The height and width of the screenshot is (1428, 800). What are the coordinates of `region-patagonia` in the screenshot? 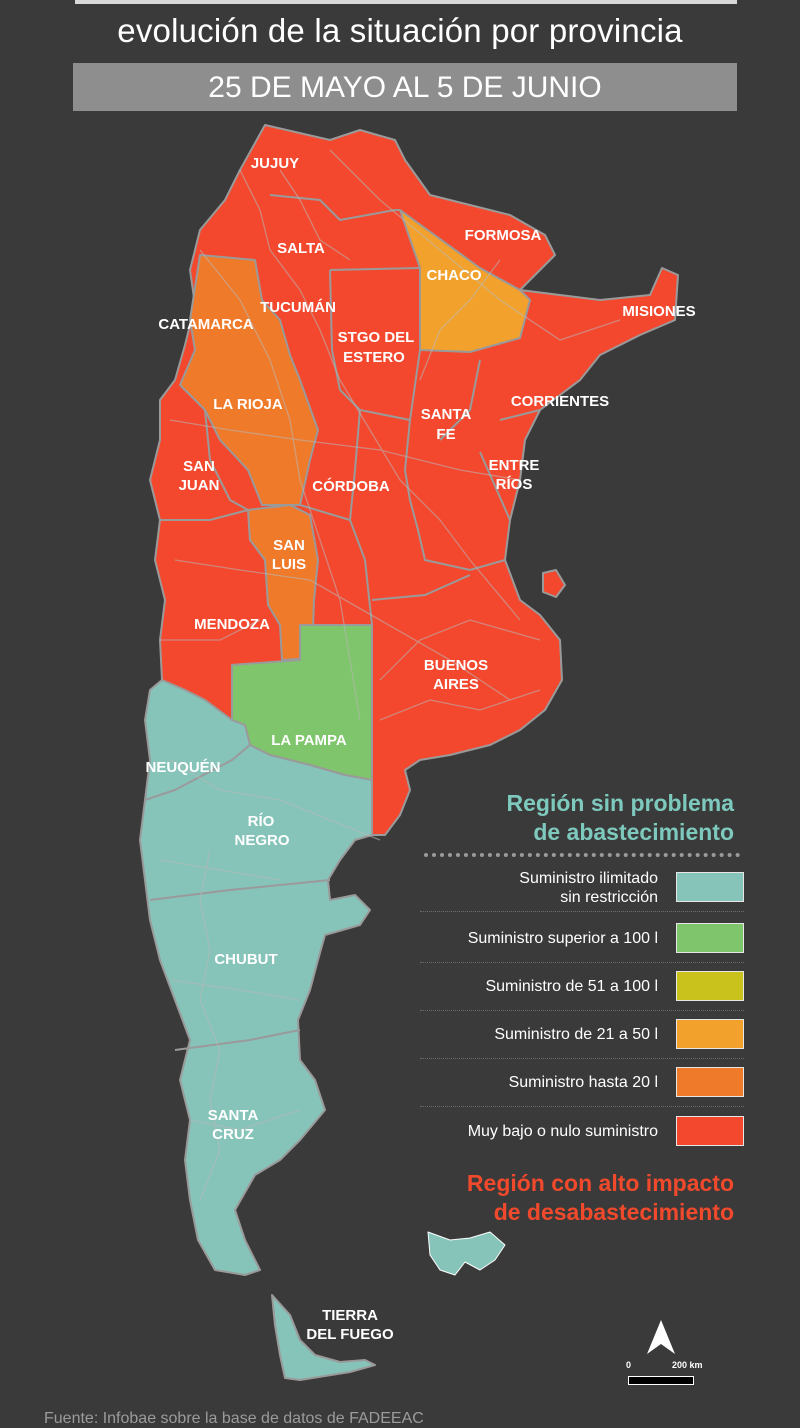 It's located at (256, 977).